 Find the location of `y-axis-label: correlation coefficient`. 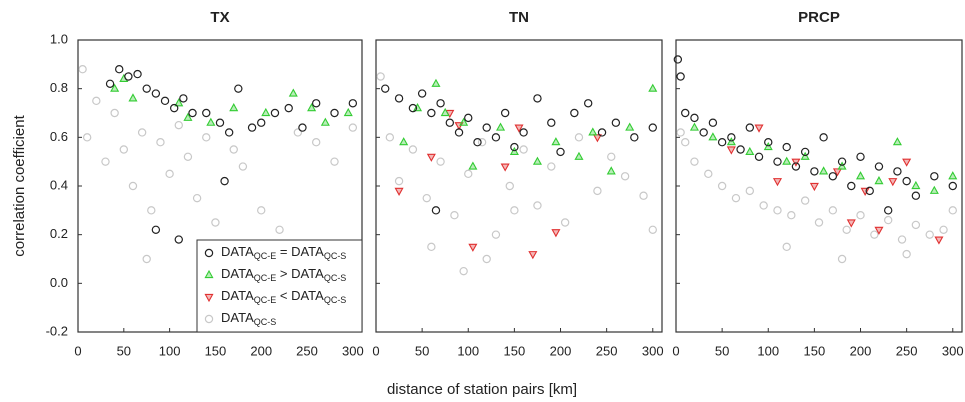

y-axis-label: correlation coefficient is located at coordinates (19, 185).